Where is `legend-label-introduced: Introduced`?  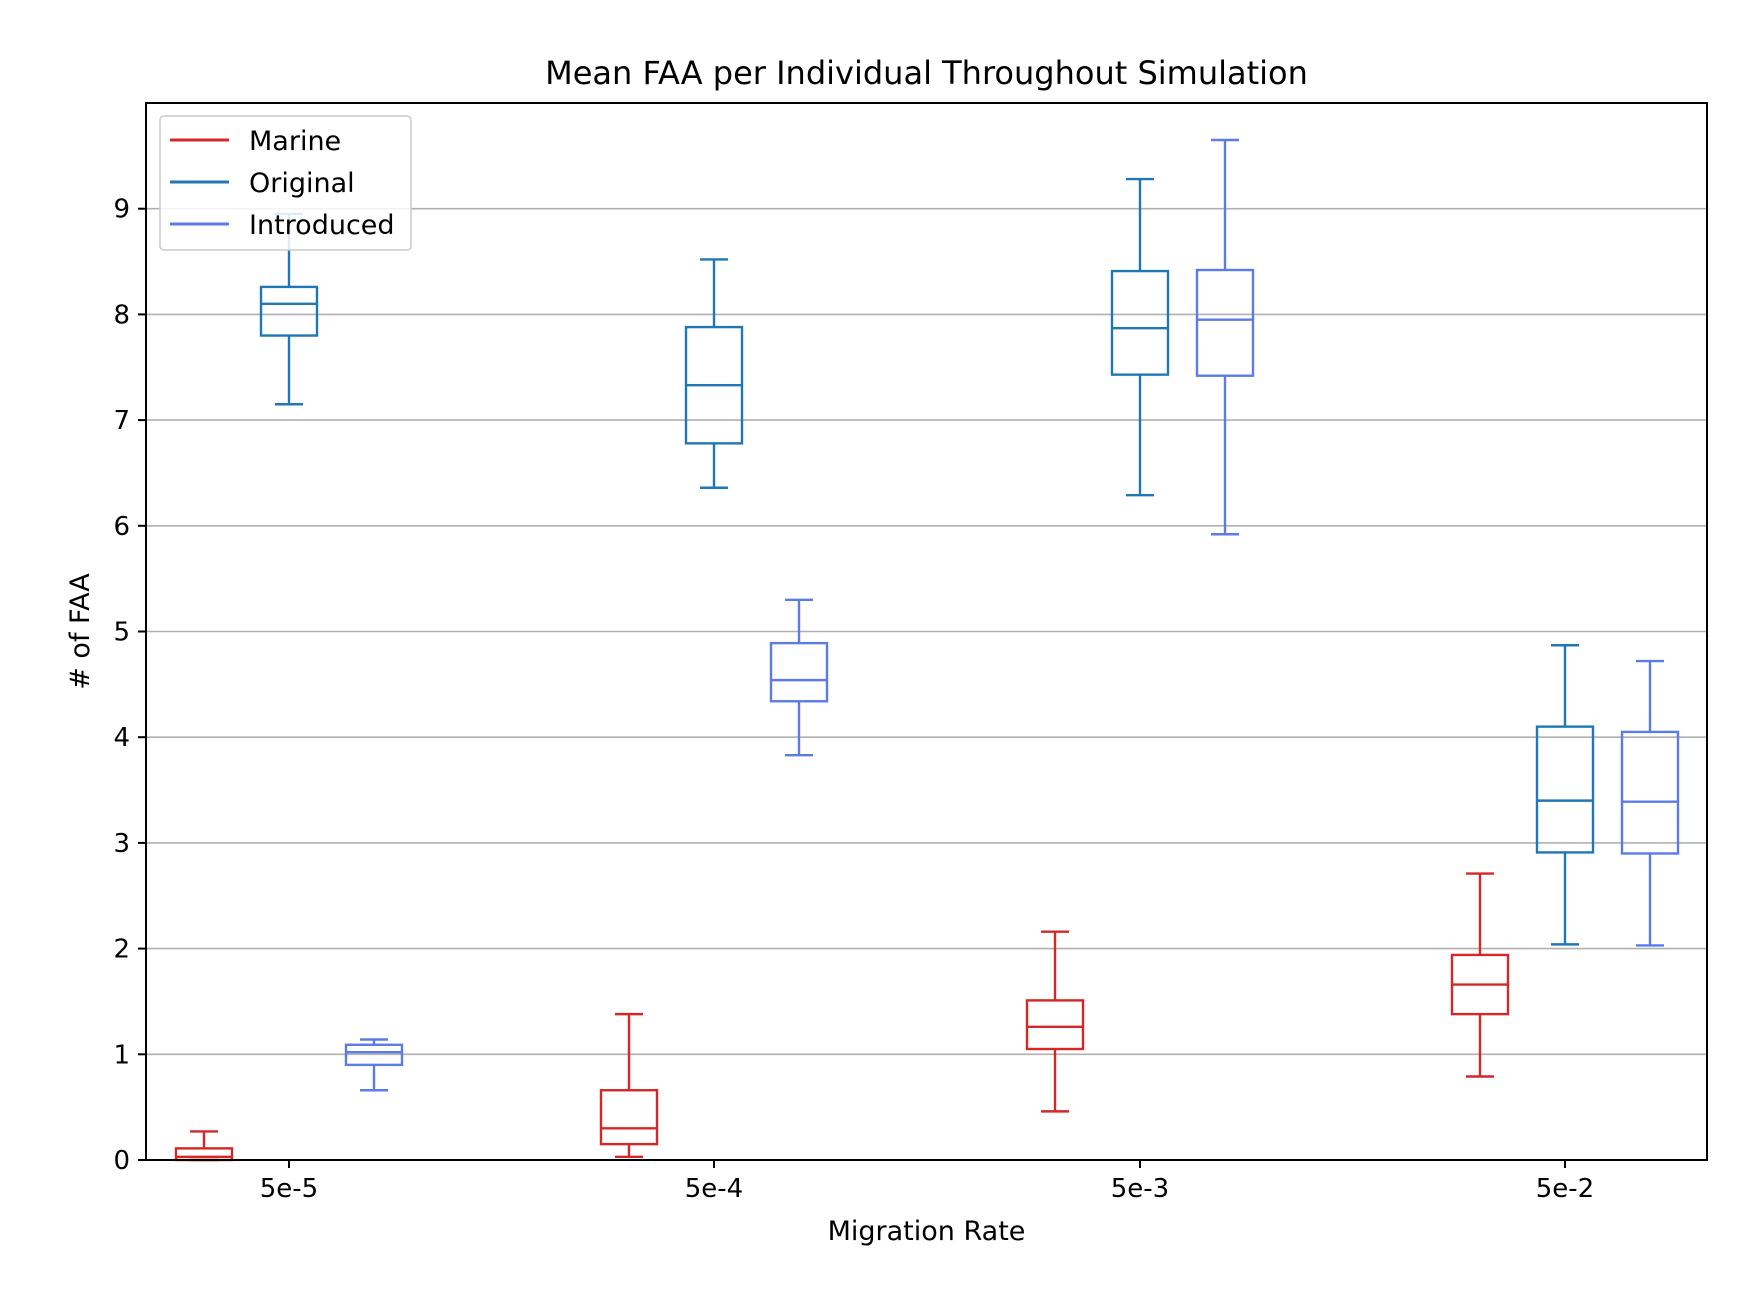
legend-label-introduced: Introduced is located at coordinates (322, 225).